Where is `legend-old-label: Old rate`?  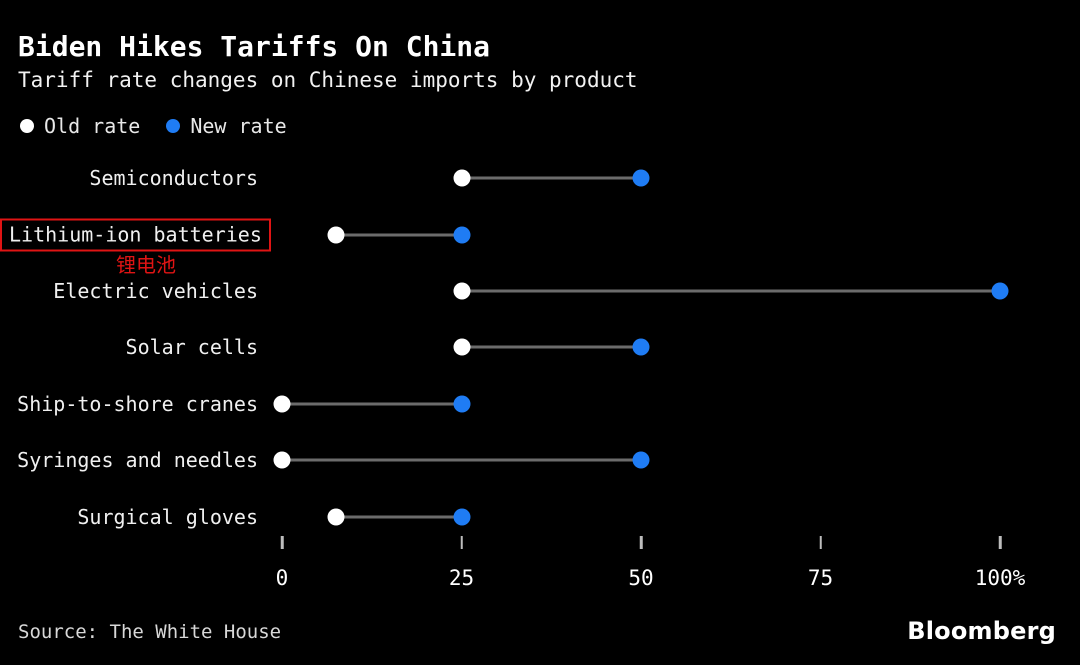
legend-old-label: Old rate is located at coordinates (92, 126).